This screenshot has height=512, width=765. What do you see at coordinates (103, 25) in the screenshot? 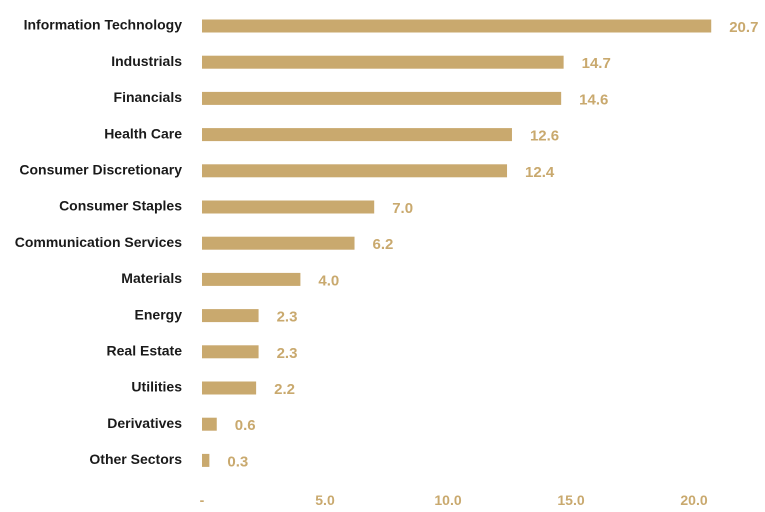
I see `category-label: Information Technology` at bounding box center [103, 25].